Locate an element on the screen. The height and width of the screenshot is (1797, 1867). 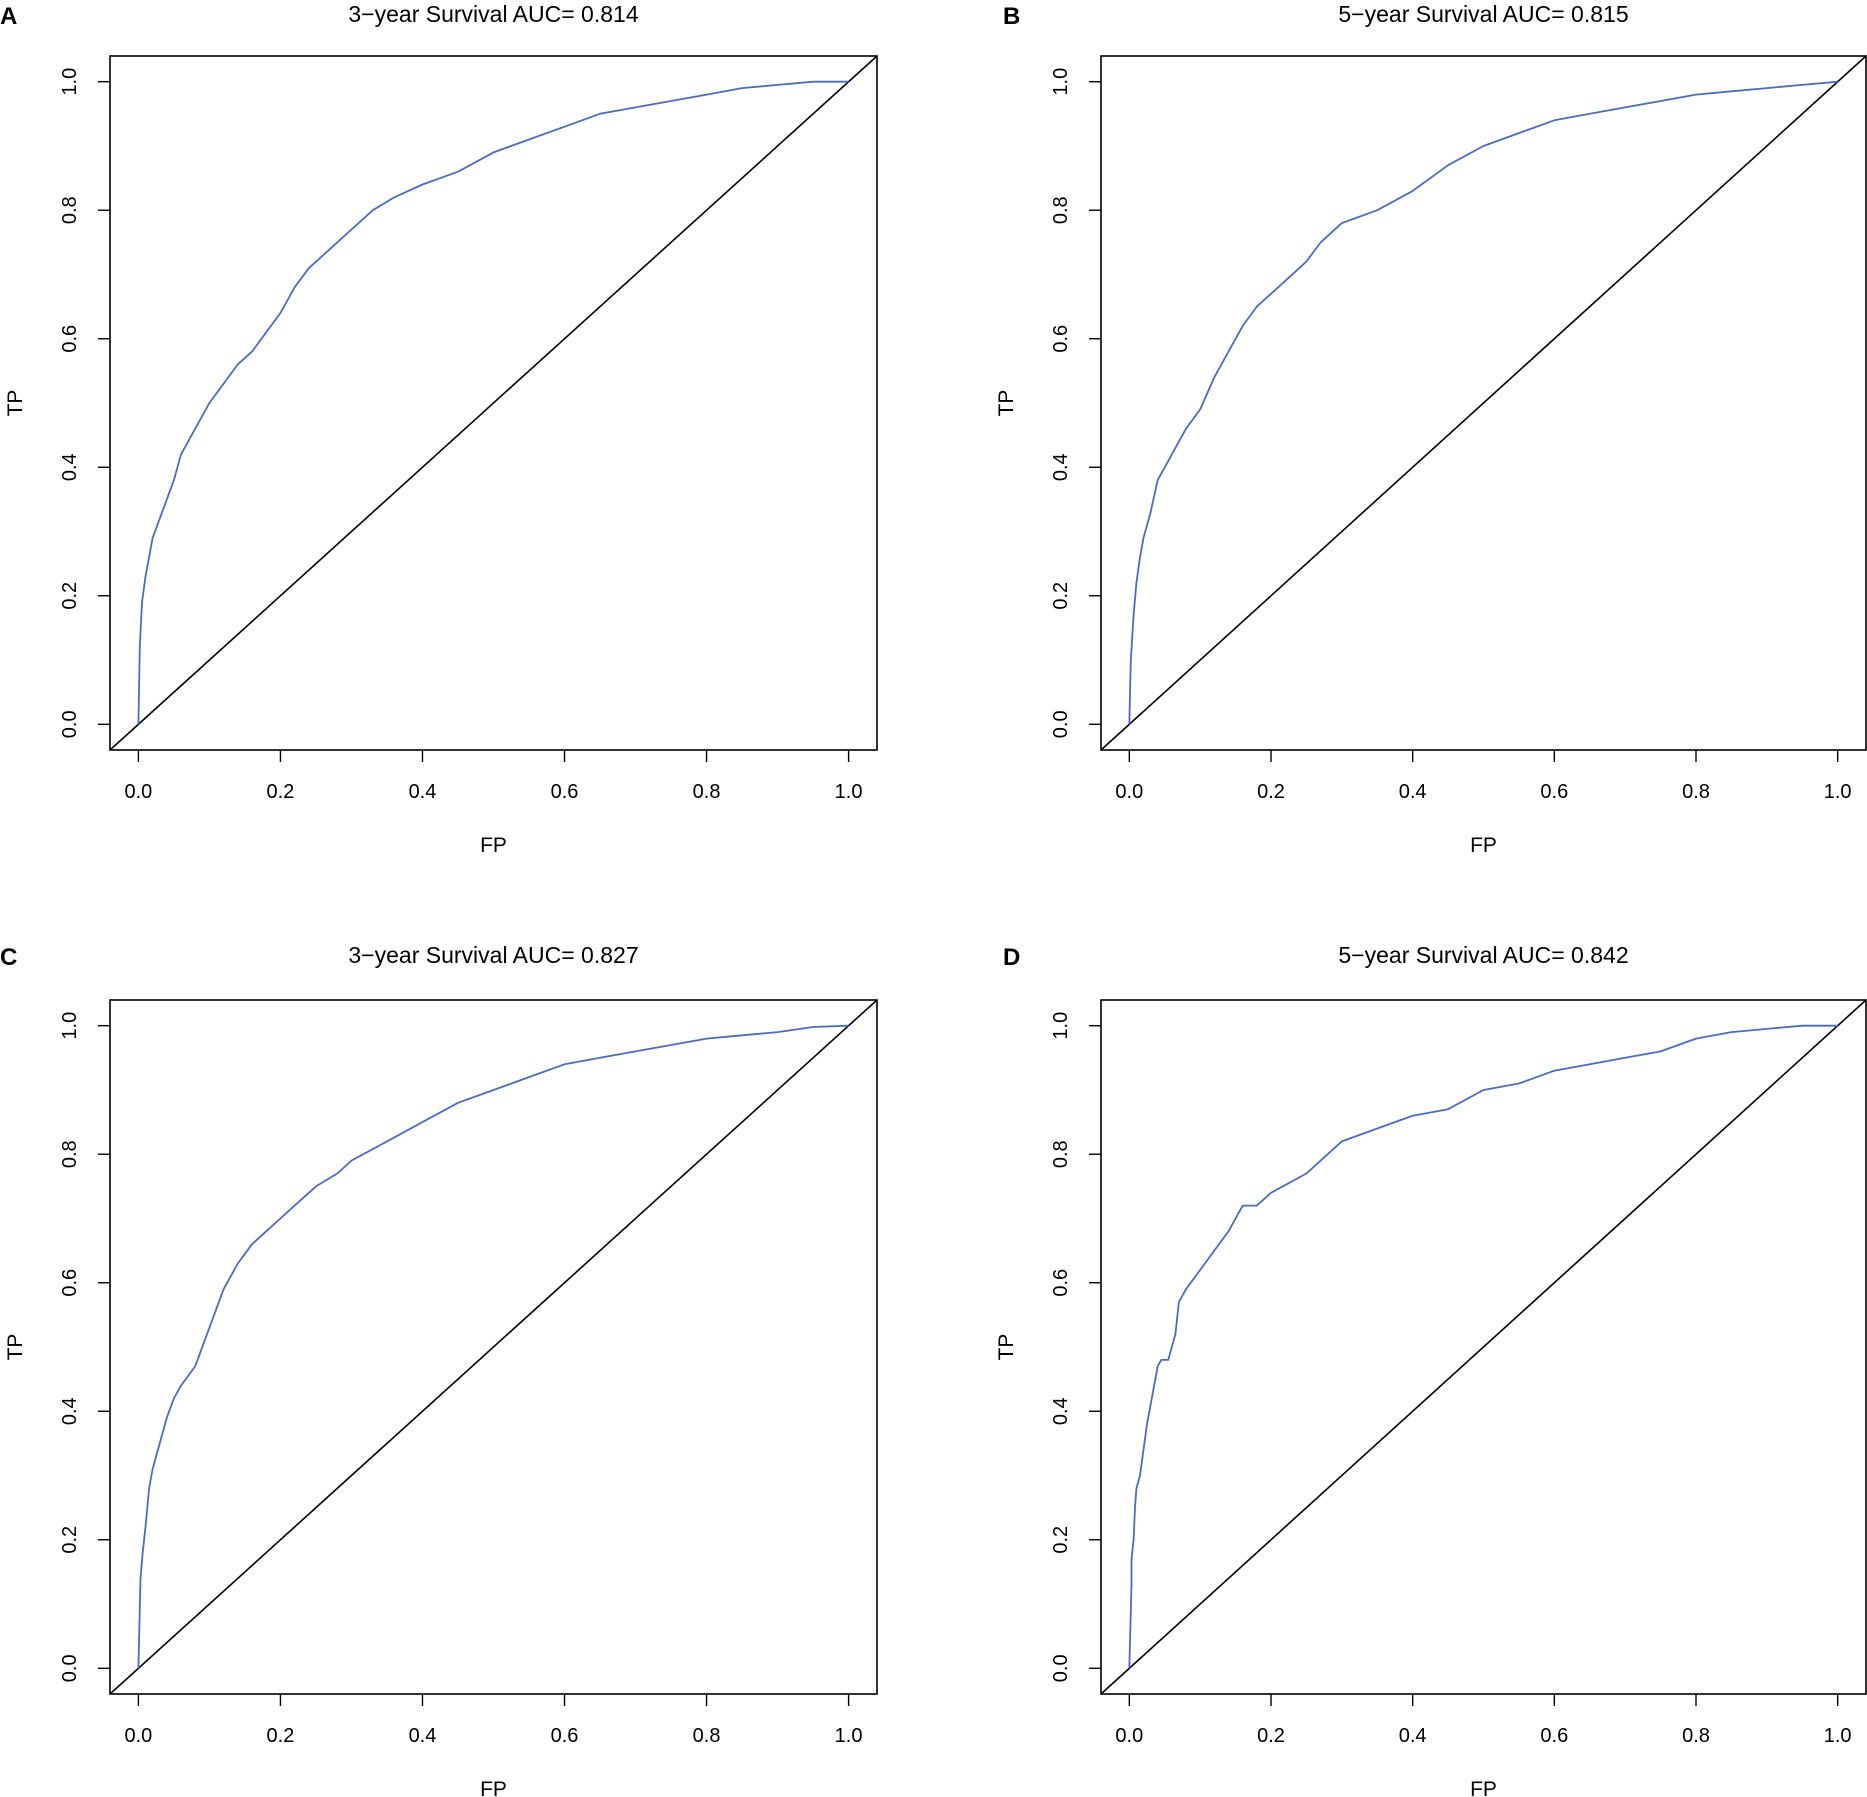
panel-letter: A is located at coordinates (8, 16).